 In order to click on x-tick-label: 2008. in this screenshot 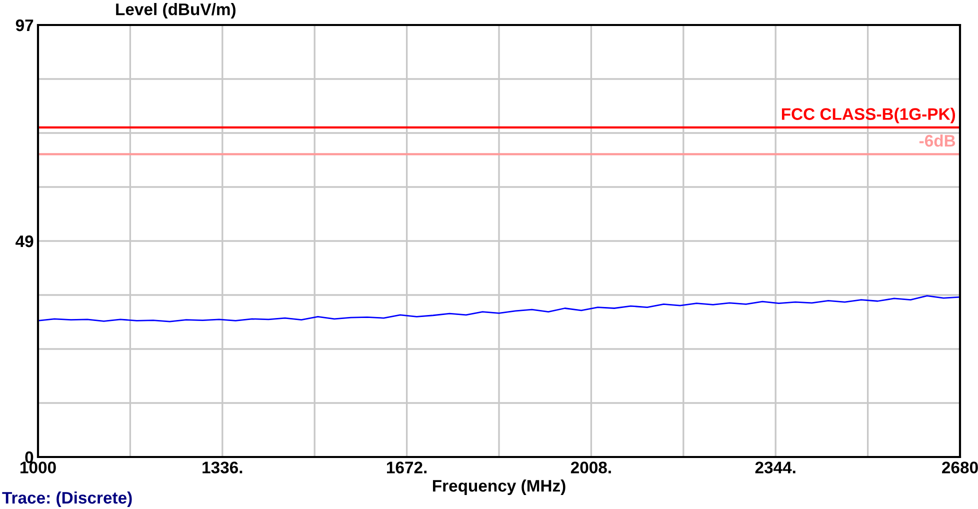, I will do `click(590, 468)`.